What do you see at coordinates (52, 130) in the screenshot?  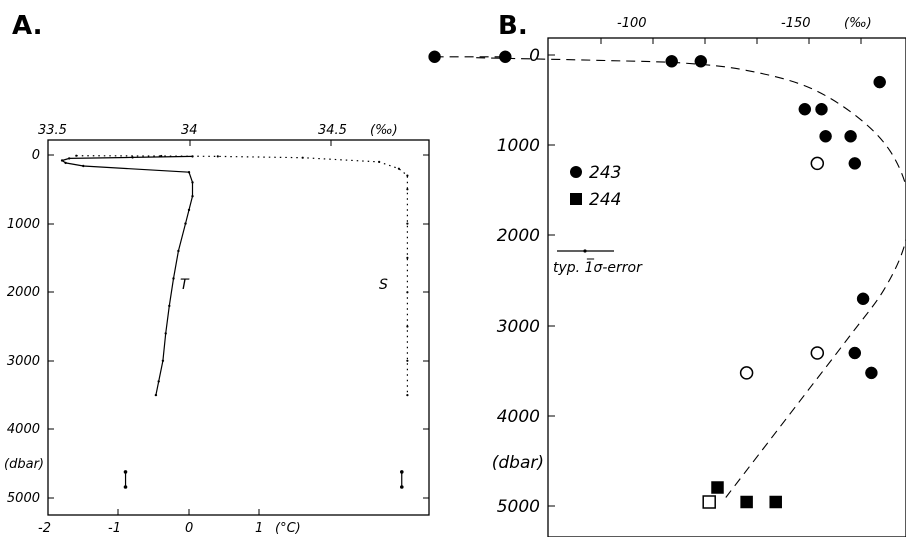 I see `panel-a-top-tick-label: 33.5` at bounding box center [52, 130].